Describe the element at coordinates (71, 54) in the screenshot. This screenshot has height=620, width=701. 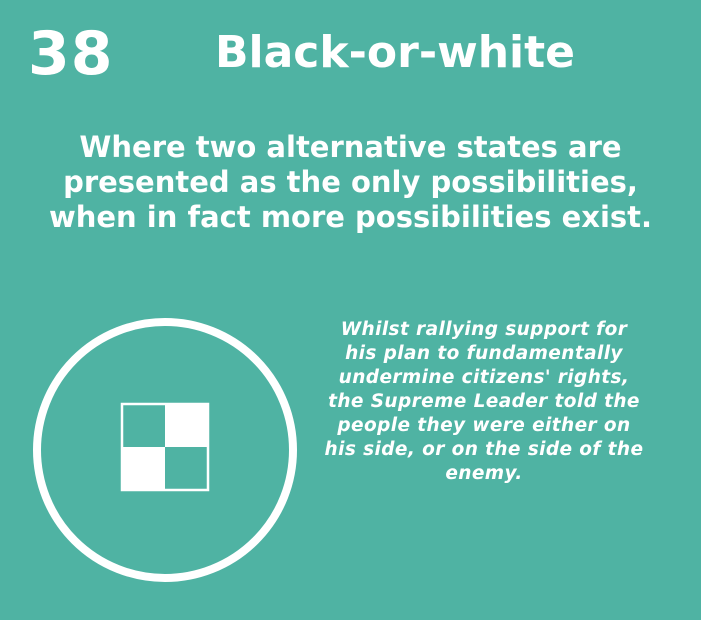
I see `card-number: 38` at that location.